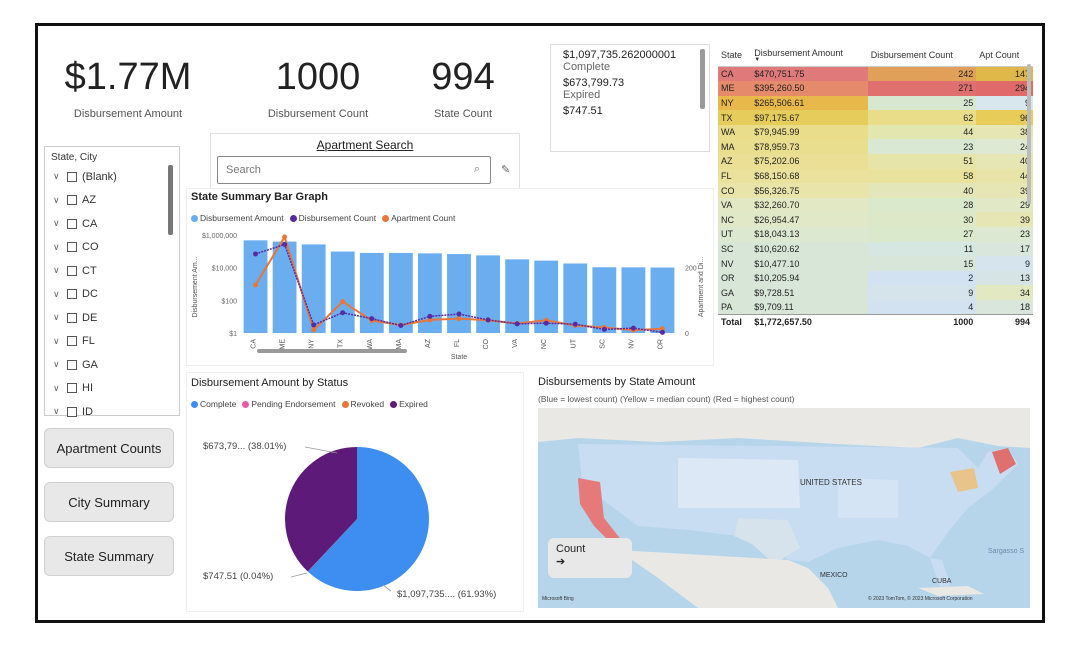 The height and width of the screenshot is (650, 1078). Describe the element at coordinates (238, 576) in the screenshot. I see `pie-label-revoked: $747.51 (0.04%)` at that location.